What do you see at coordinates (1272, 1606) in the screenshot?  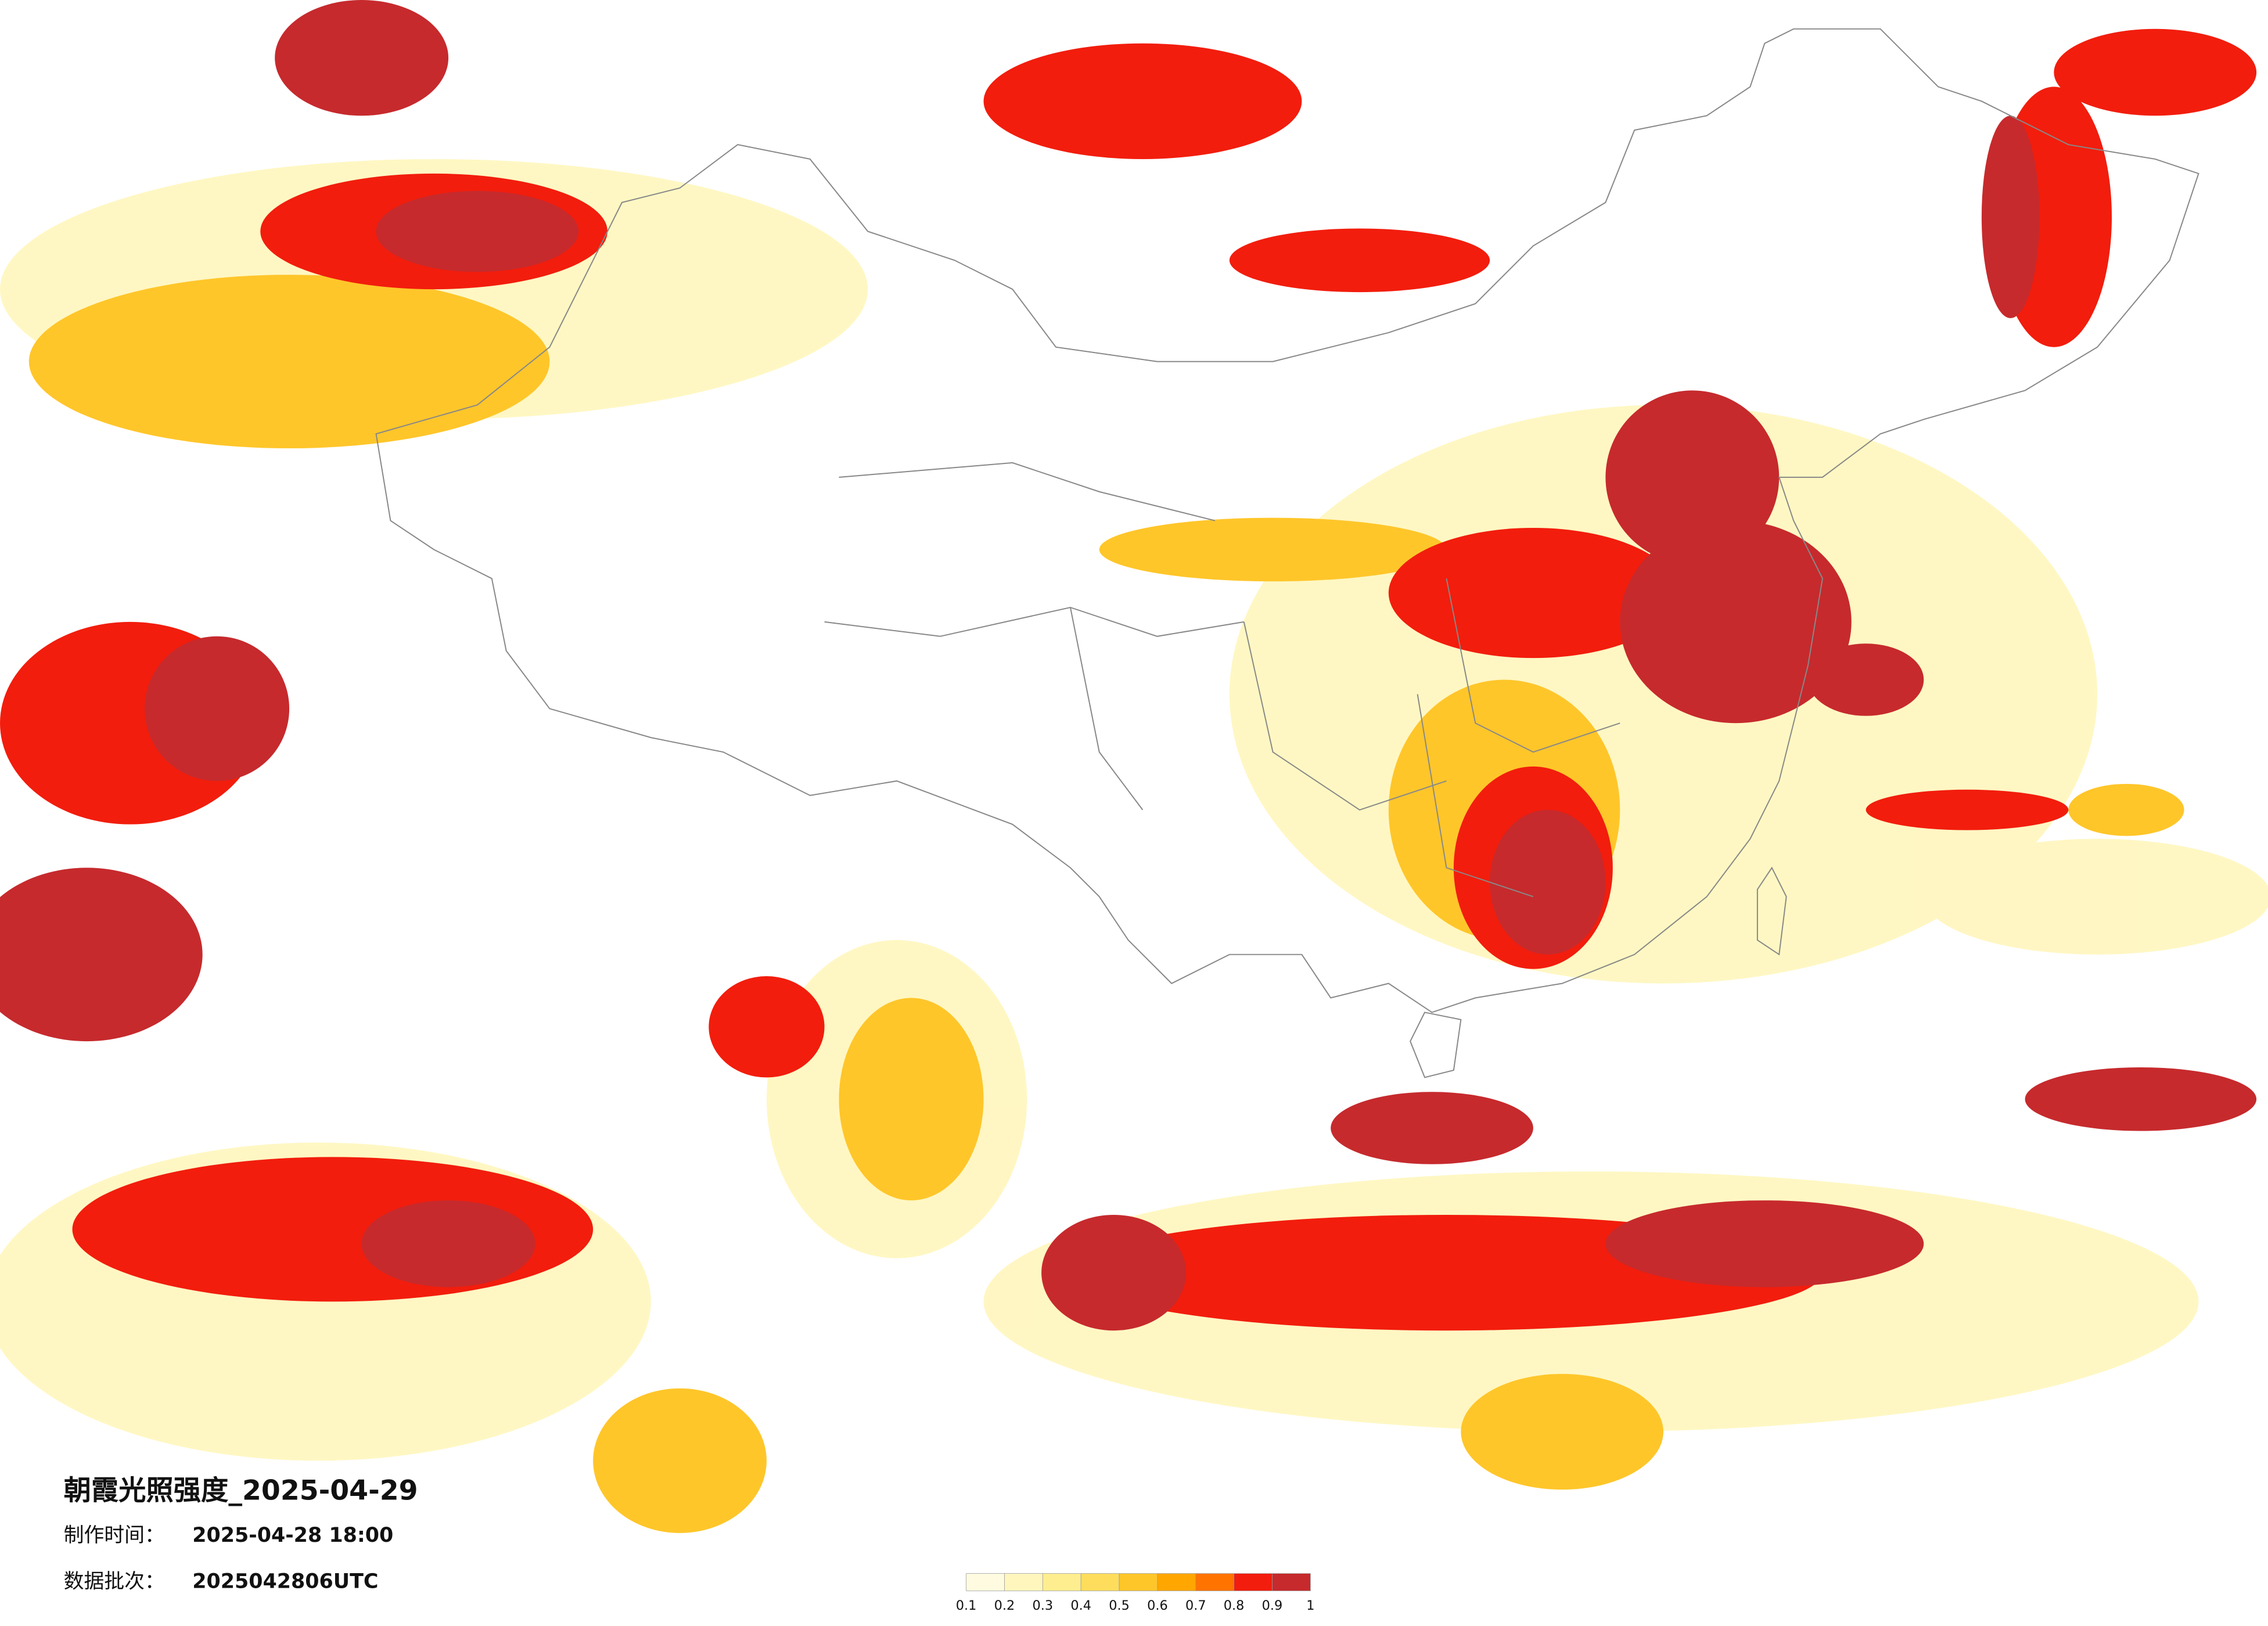 I see `legend-tick-label: 0.9` at bounding box center [1272, 1606].